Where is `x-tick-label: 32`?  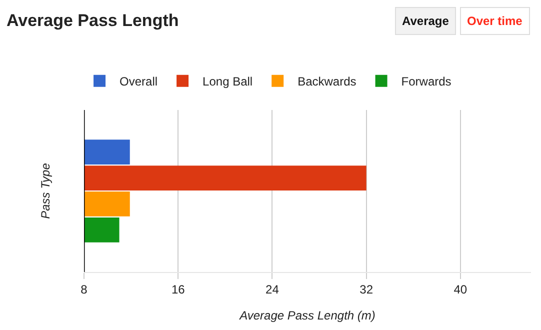 x-tick-label: 32 is located at coordinates (367, 289).